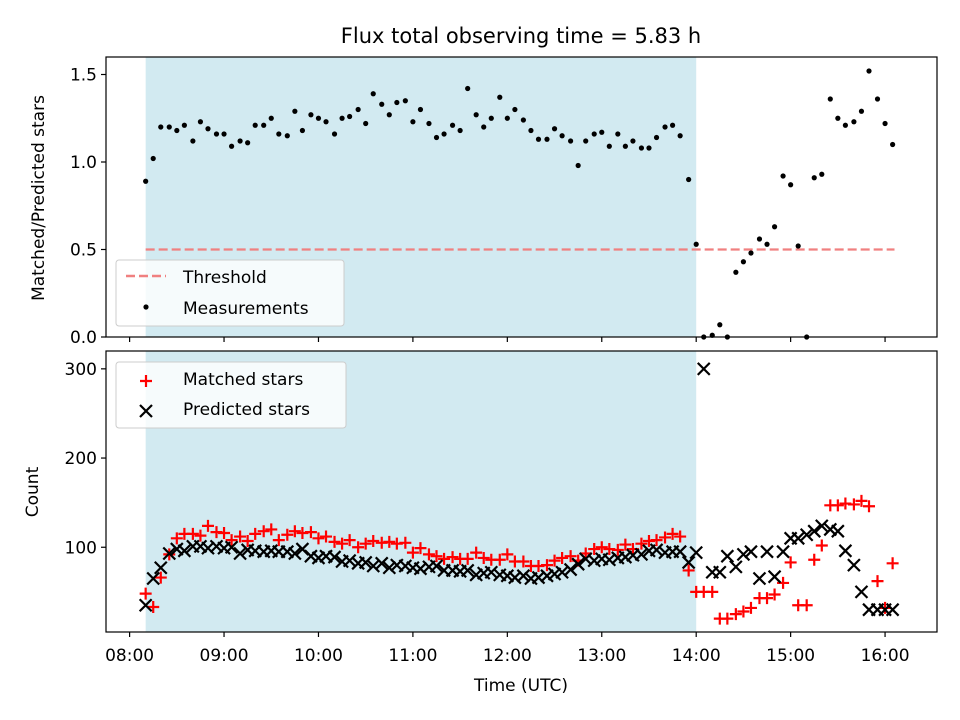  Describe the element at coordinates (83, 76) in the screenshot. I see `ratio-y-tick-label: 1.5` at that location.